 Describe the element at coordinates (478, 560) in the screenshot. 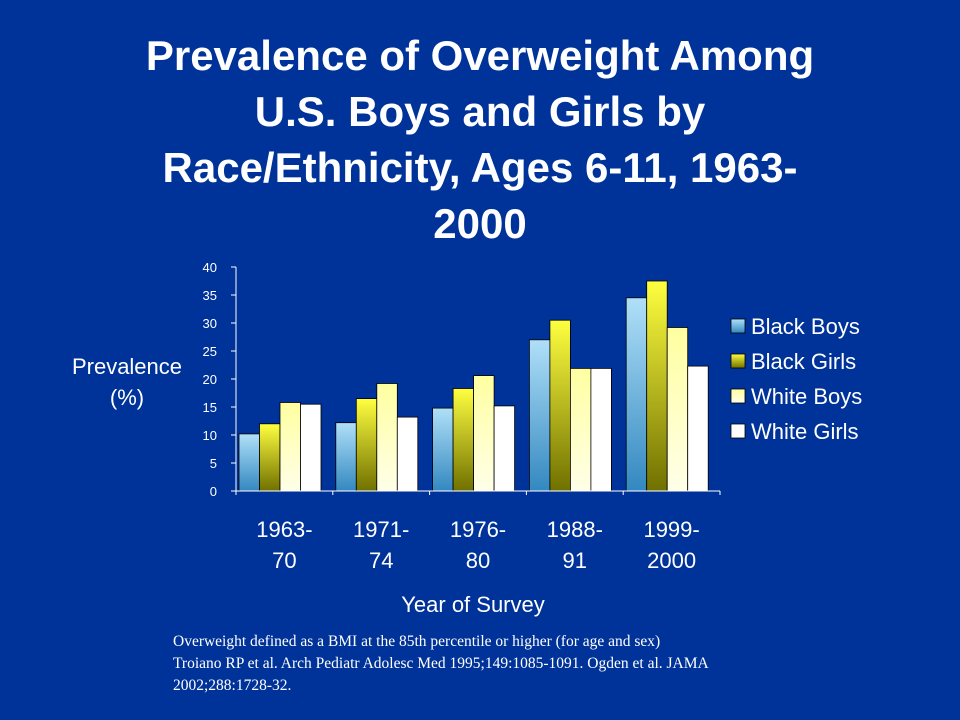

I see `x-tick-label-3-line-2: 80` at that location.